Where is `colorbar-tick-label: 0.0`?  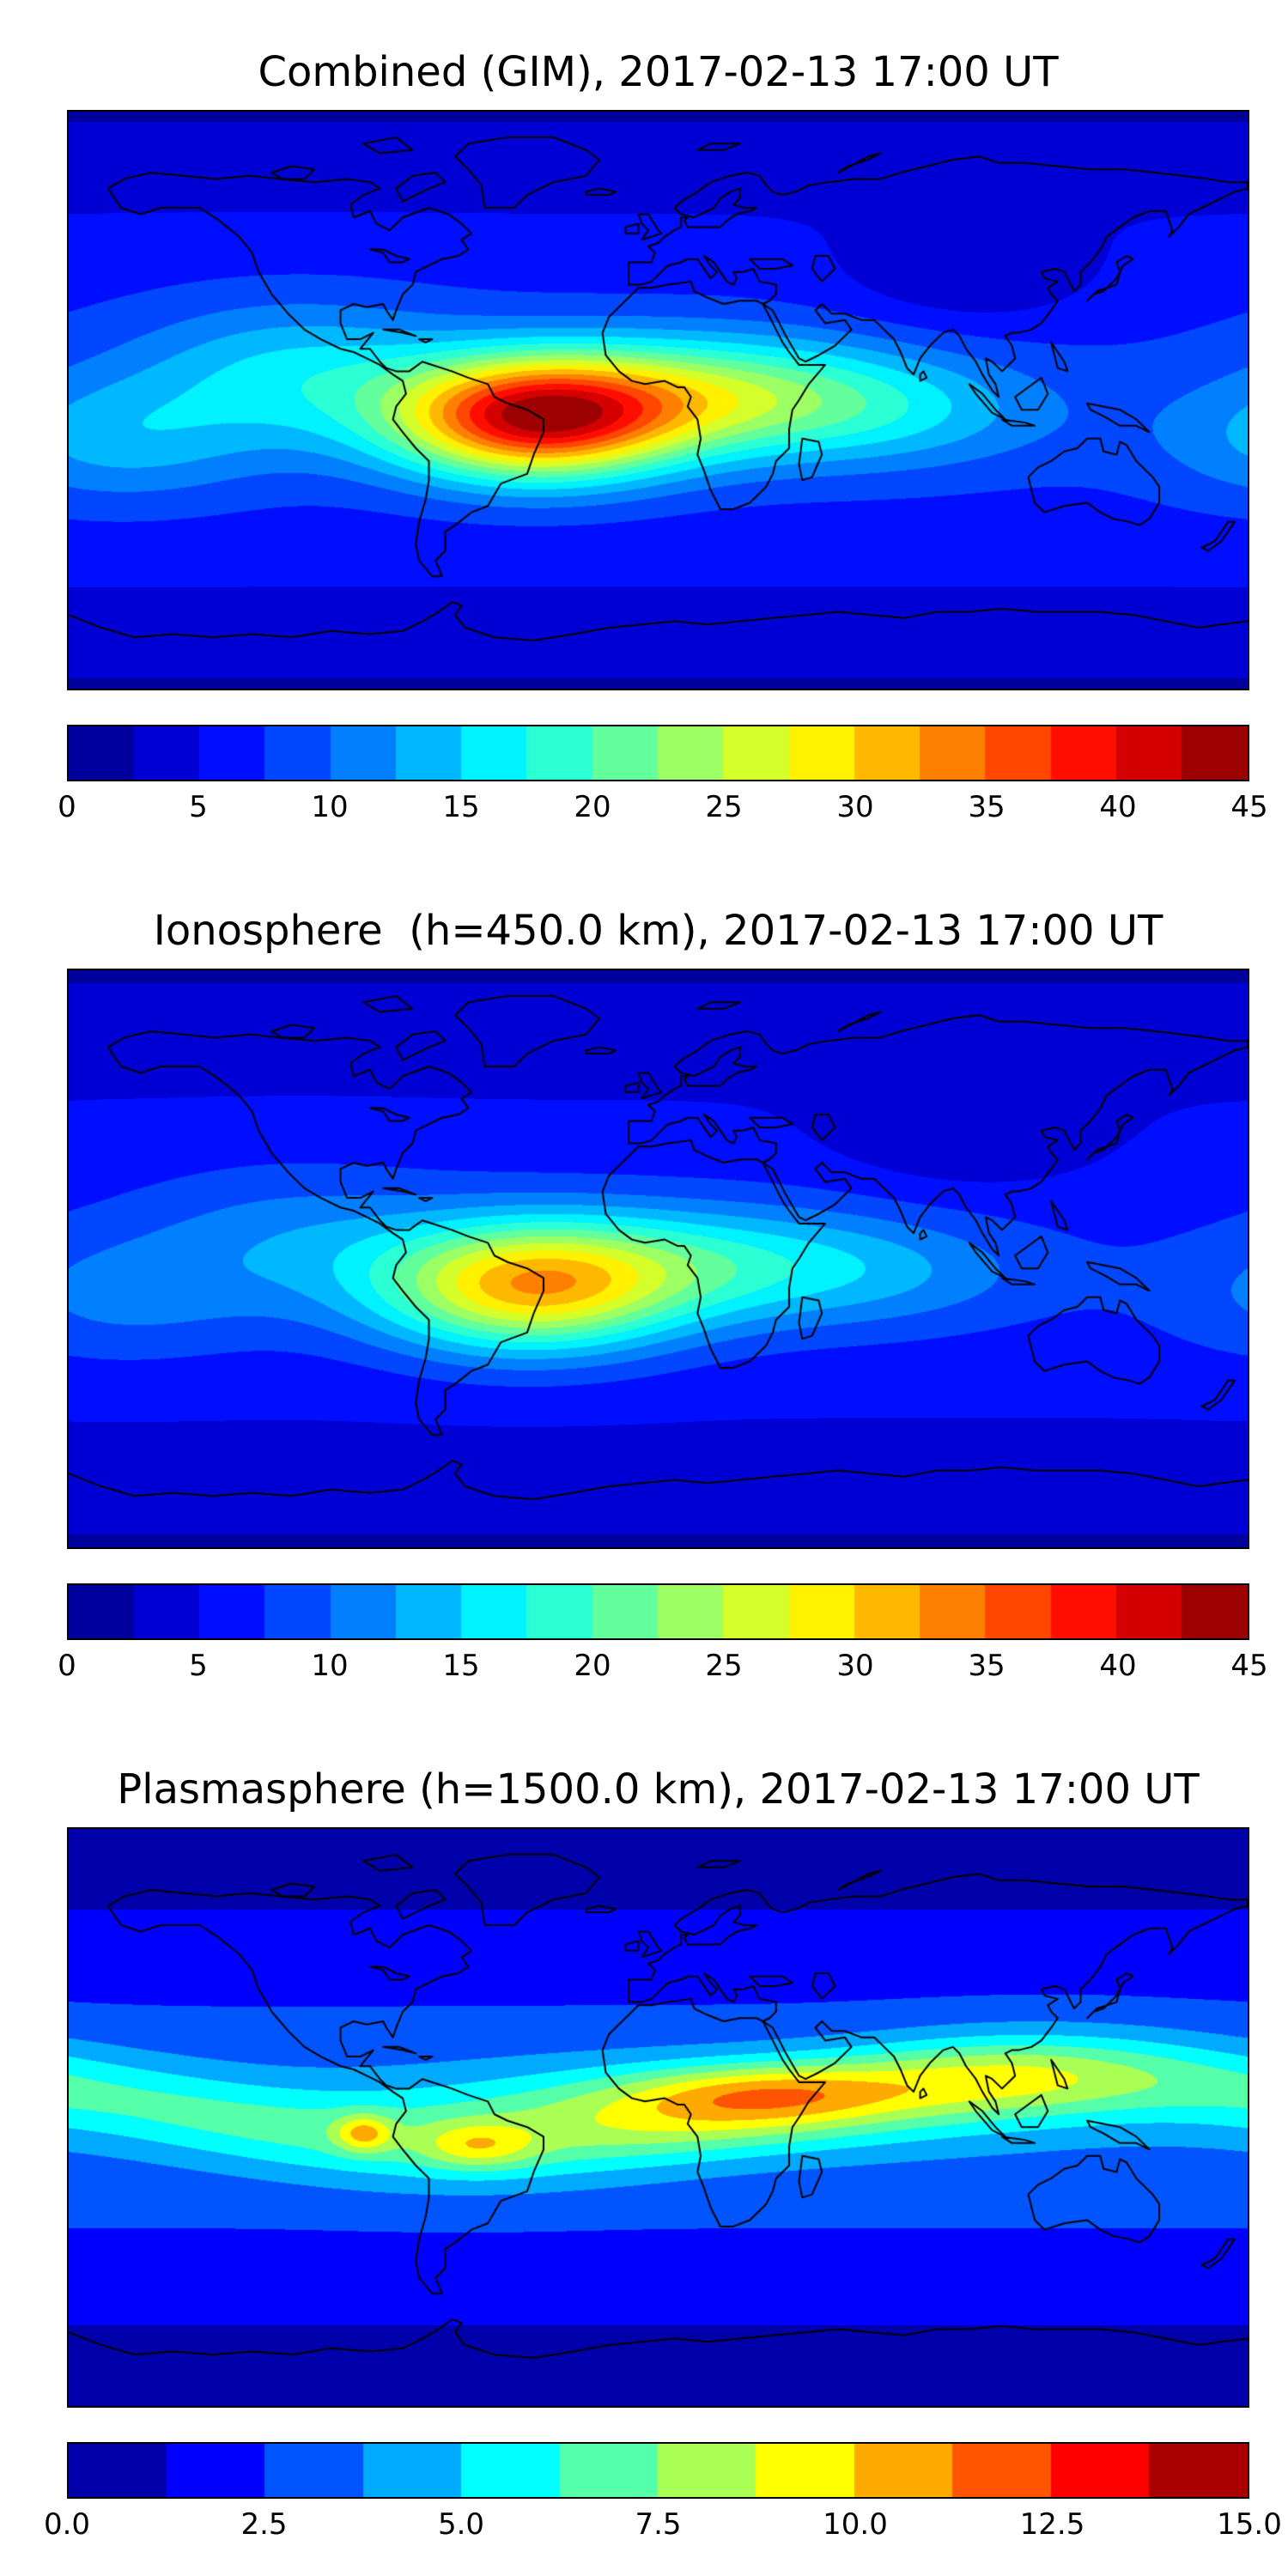 colorbar-tick-label: 0.0 is located at coordinates (67, 2524).